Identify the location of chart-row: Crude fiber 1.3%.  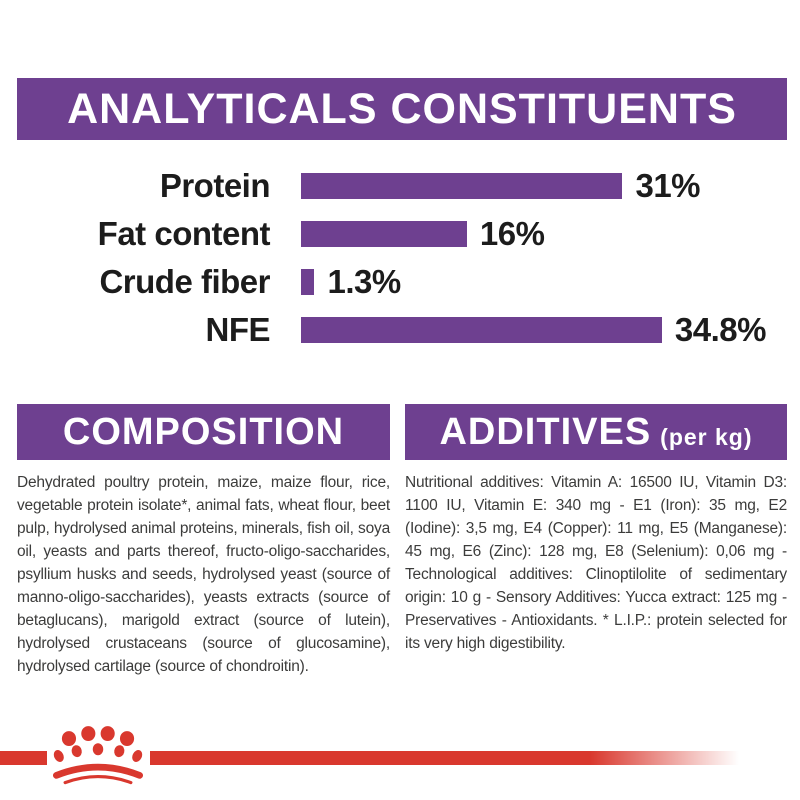
(400, 282).